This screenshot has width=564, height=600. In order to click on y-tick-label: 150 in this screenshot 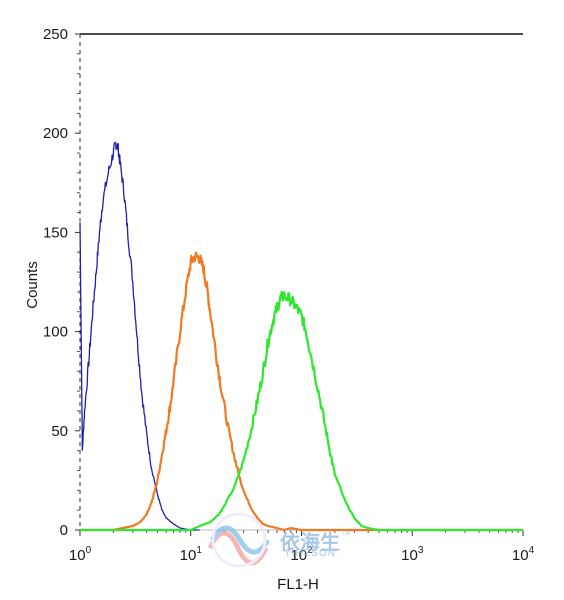, I will do `click(55, 232)`.